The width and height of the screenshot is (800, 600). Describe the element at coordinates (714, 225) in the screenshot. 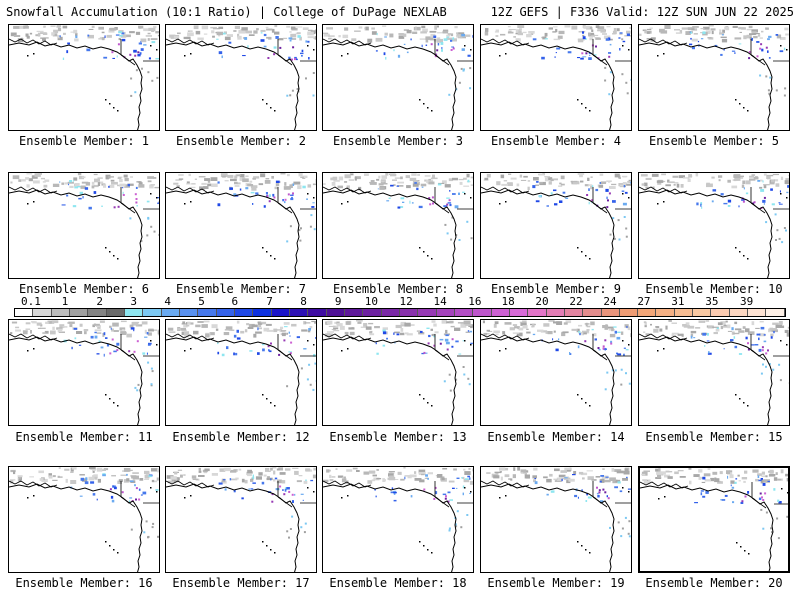

I see `member-map-panel` at that location.